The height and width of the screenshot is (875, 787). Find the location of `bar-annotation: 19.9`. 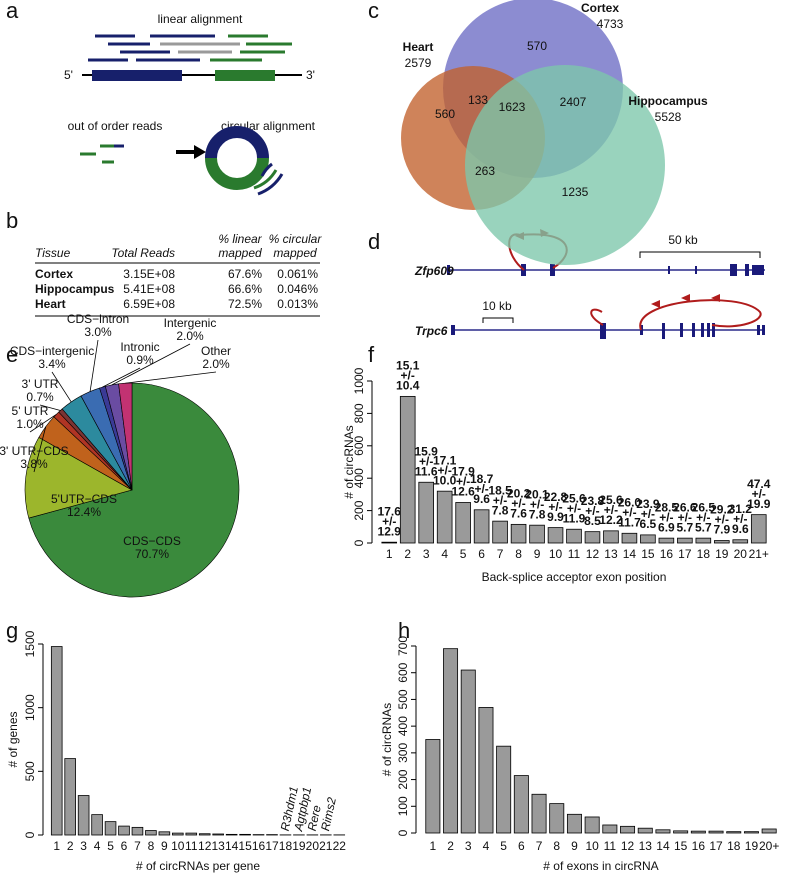

bar-annotation: 19.9 is located at coordinates (759, 504).